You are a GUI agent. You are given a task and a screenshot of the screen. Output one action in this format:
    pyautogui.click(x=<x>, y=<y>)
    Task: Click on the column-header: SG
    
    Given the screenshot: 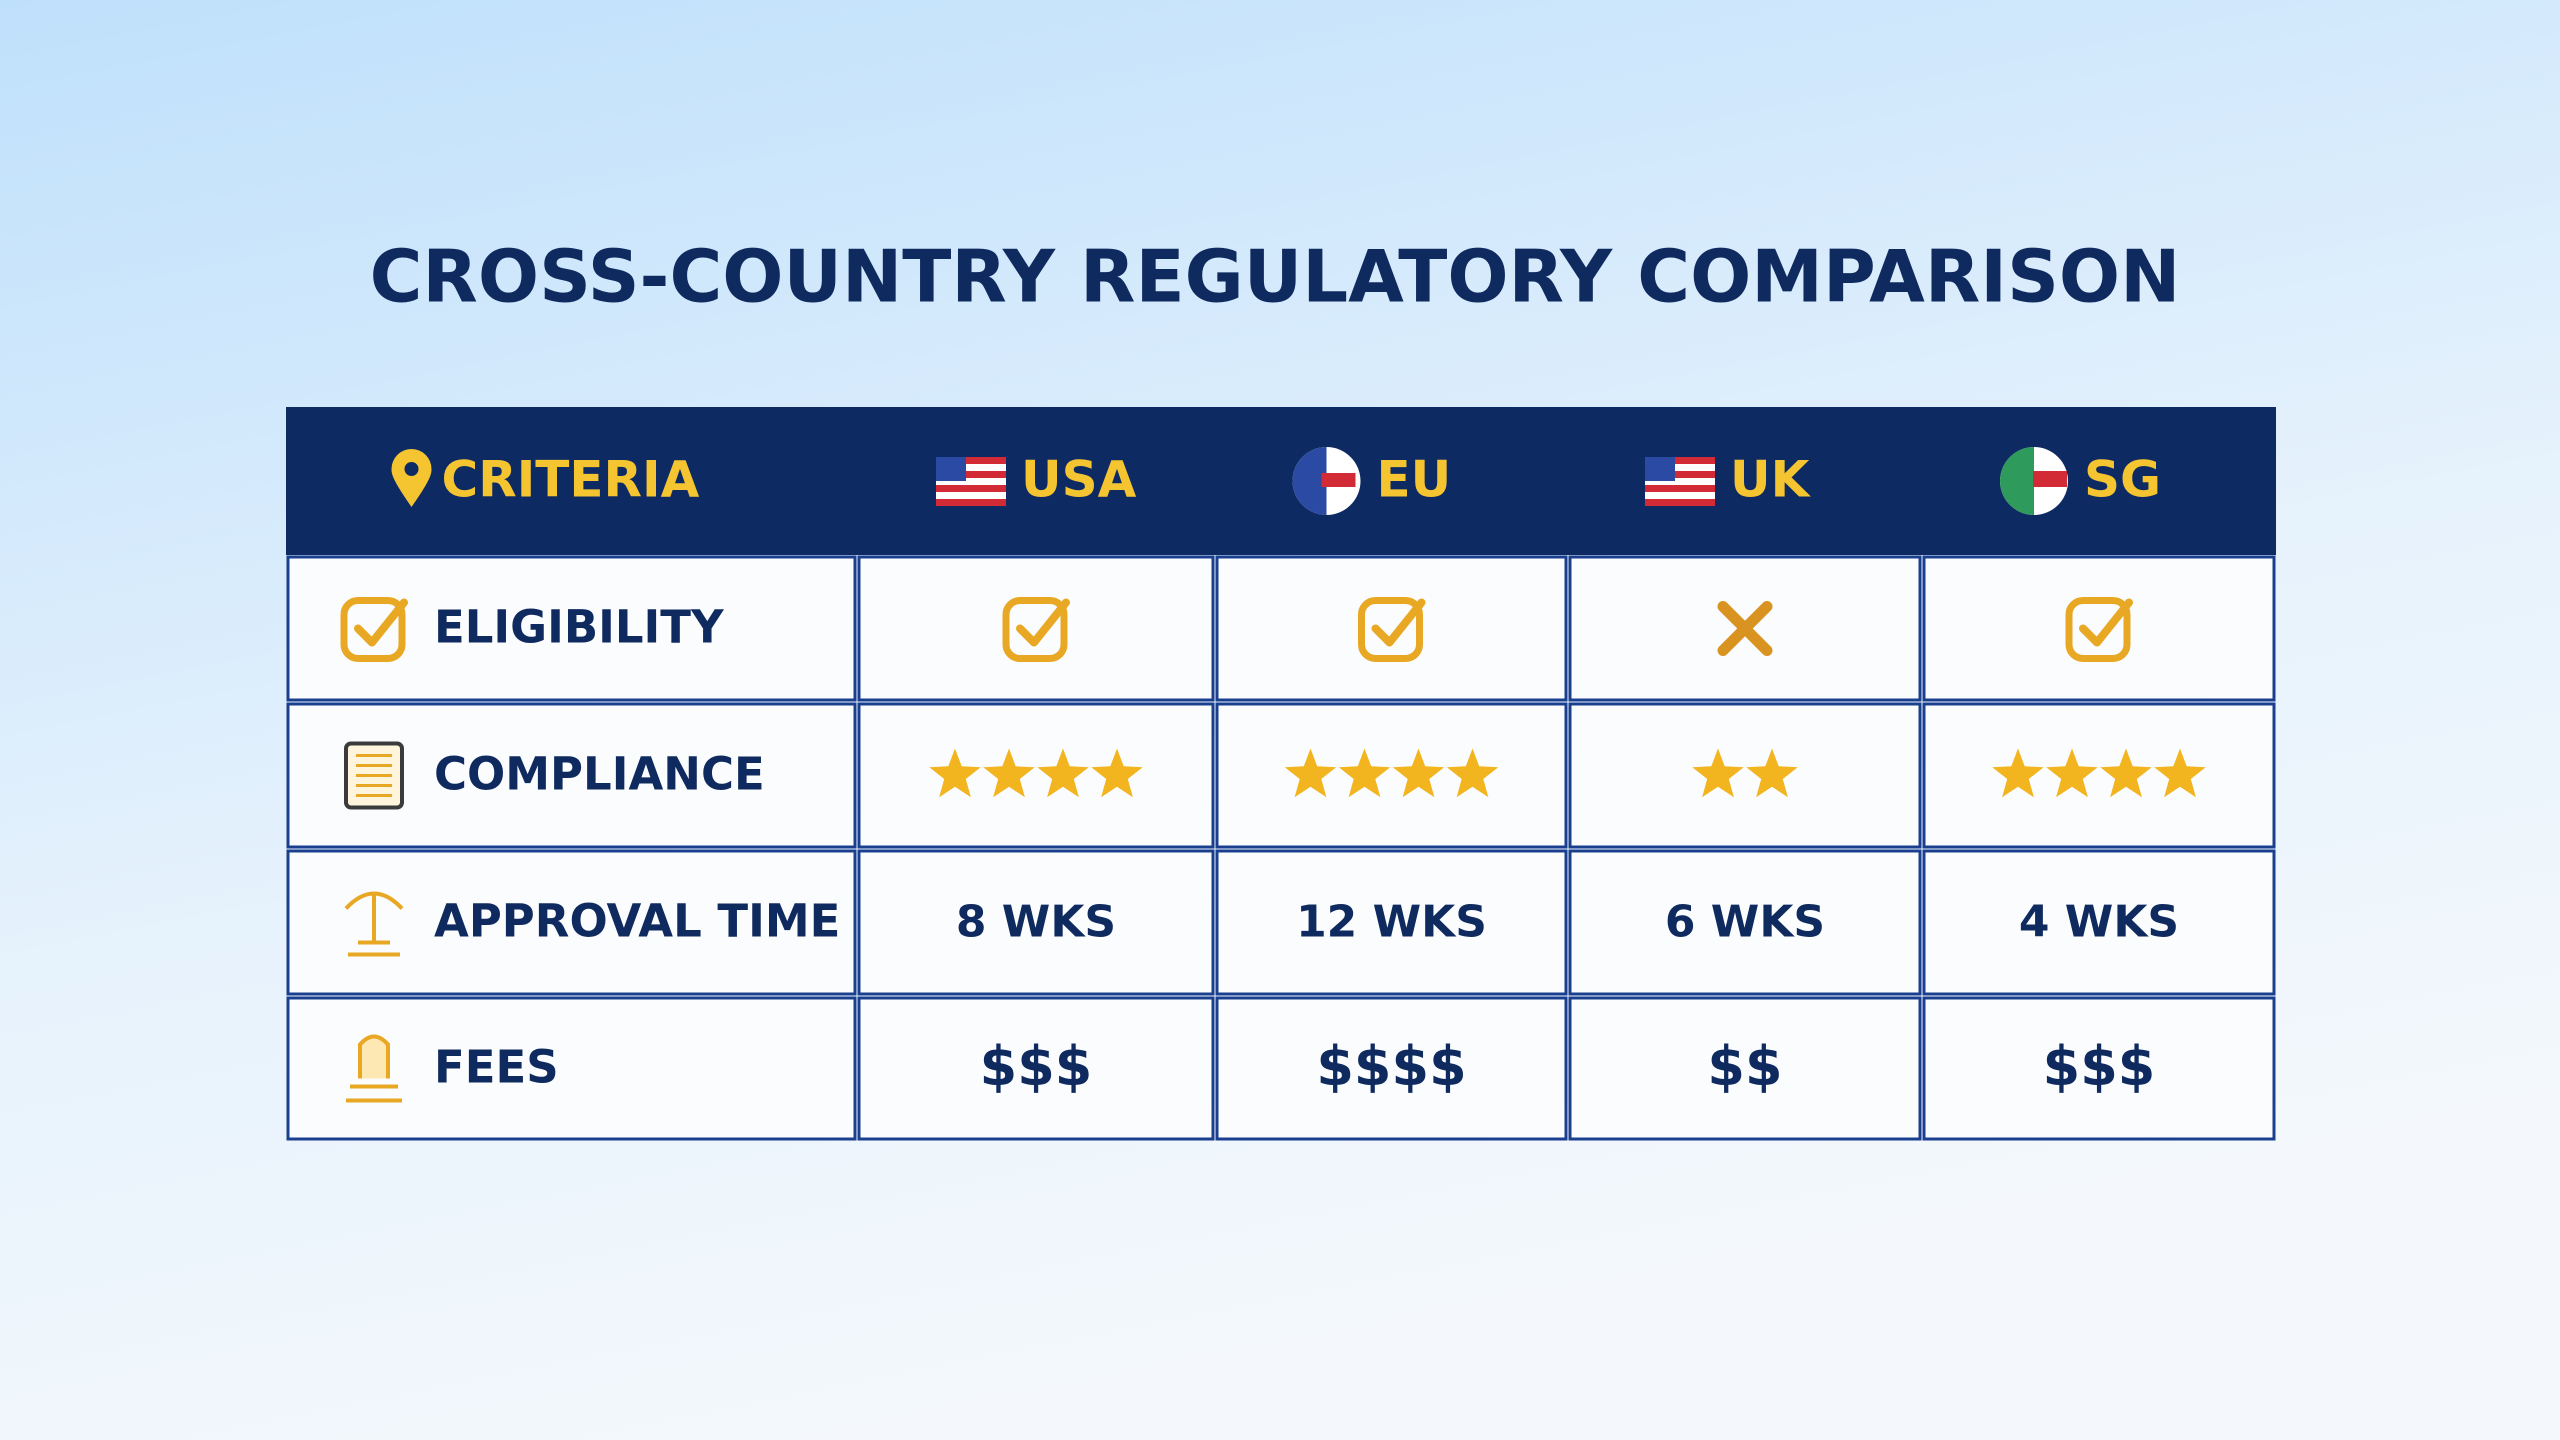 What is the action you would take?
    pyautogui.click(x=2122, y=480)
    